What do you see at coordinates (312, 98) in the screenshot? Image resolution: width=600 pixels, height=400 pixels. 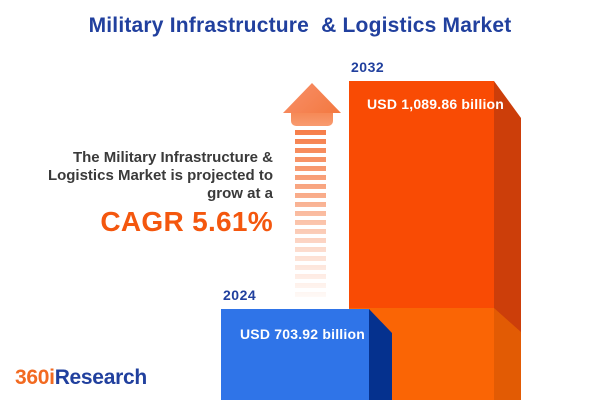 I see `arrow-head` at bounding box center [312, 98].